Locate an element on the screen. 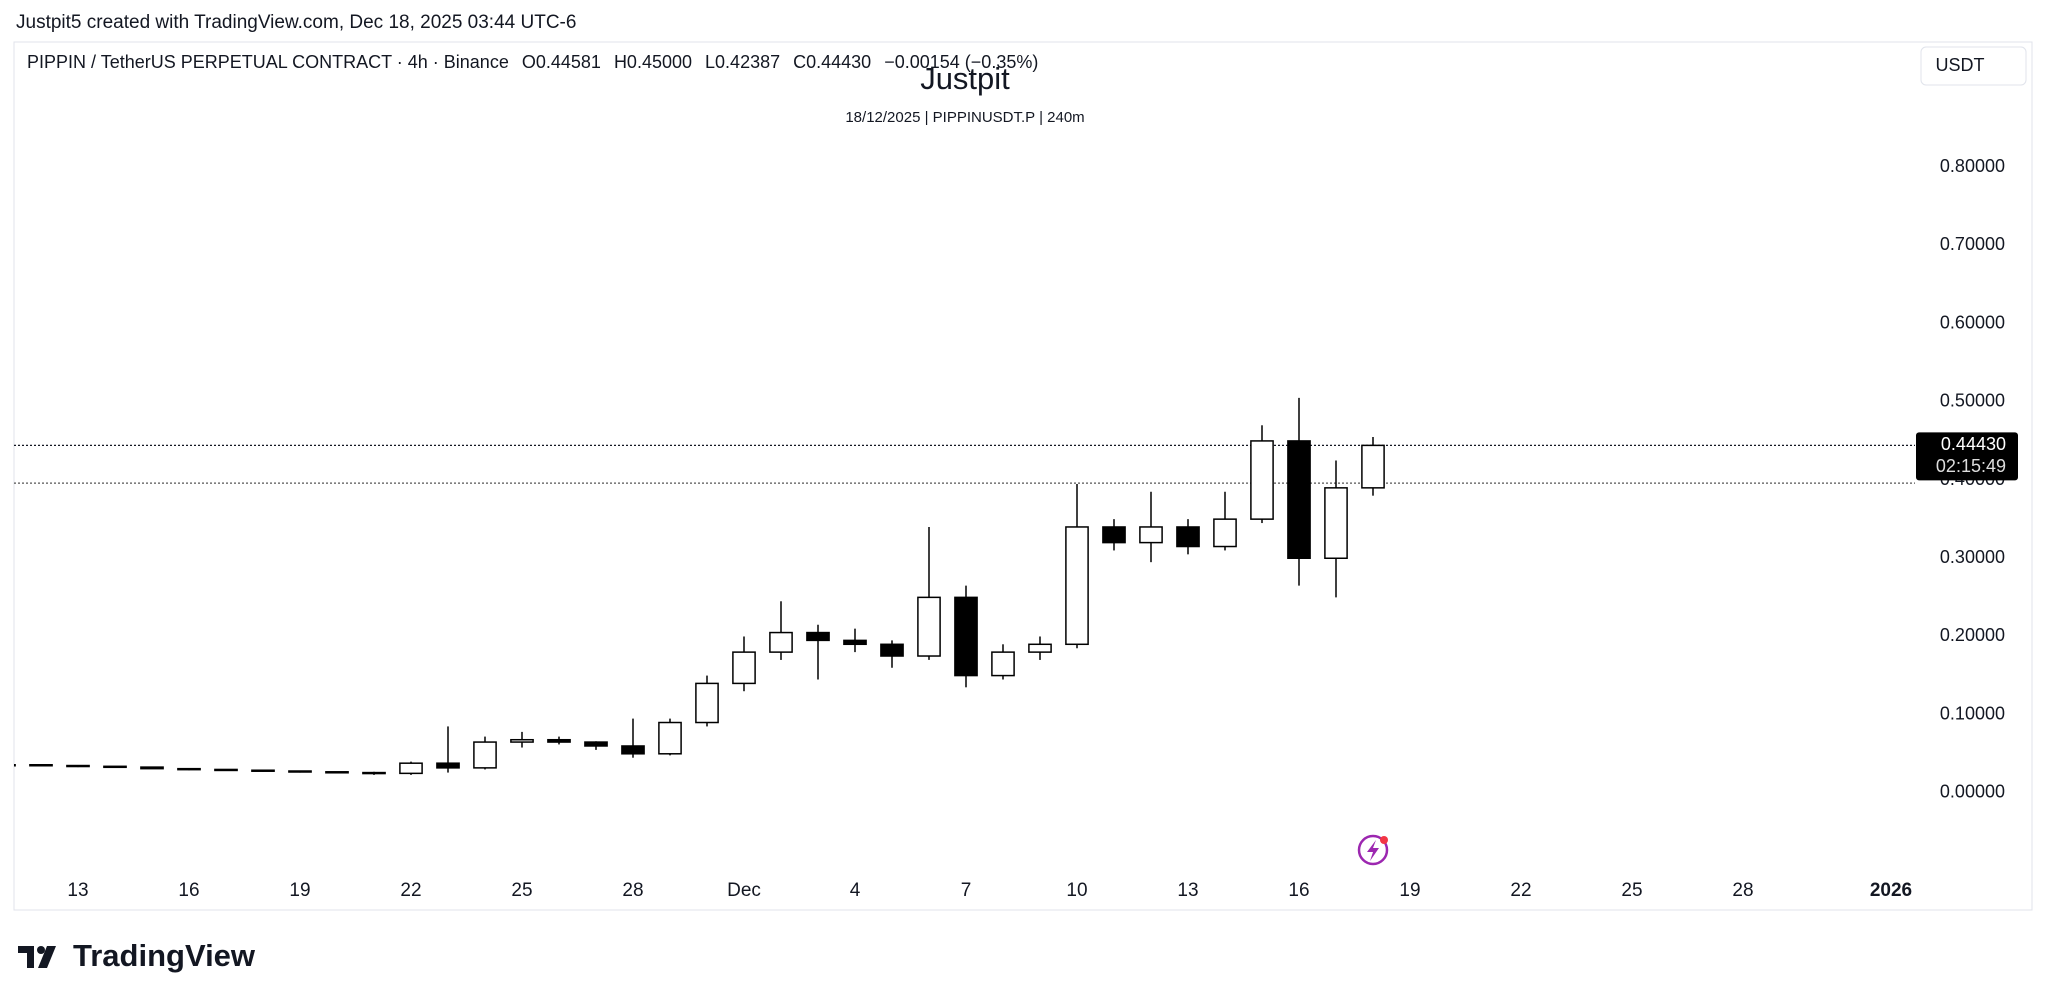 The height and width of the screenshot is (1003, 2048). footer-logo is located at coordinates (37, 957).